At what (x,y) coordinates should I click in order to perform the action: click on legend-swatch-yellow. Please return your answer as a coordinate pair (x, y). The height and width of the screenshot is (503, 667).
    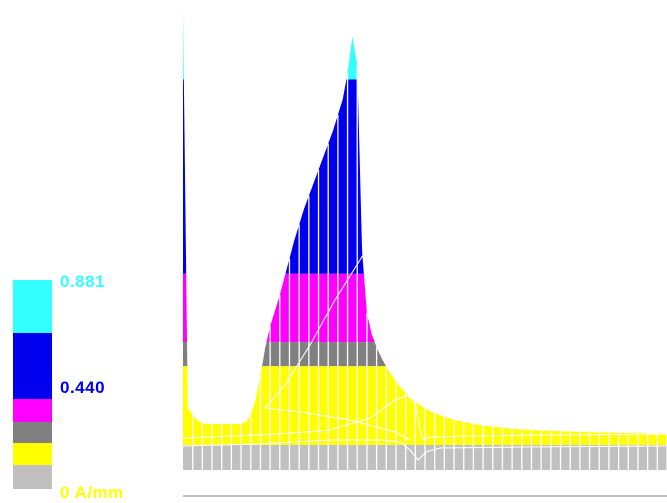
    Looking at the image, I should click on (32, 454).